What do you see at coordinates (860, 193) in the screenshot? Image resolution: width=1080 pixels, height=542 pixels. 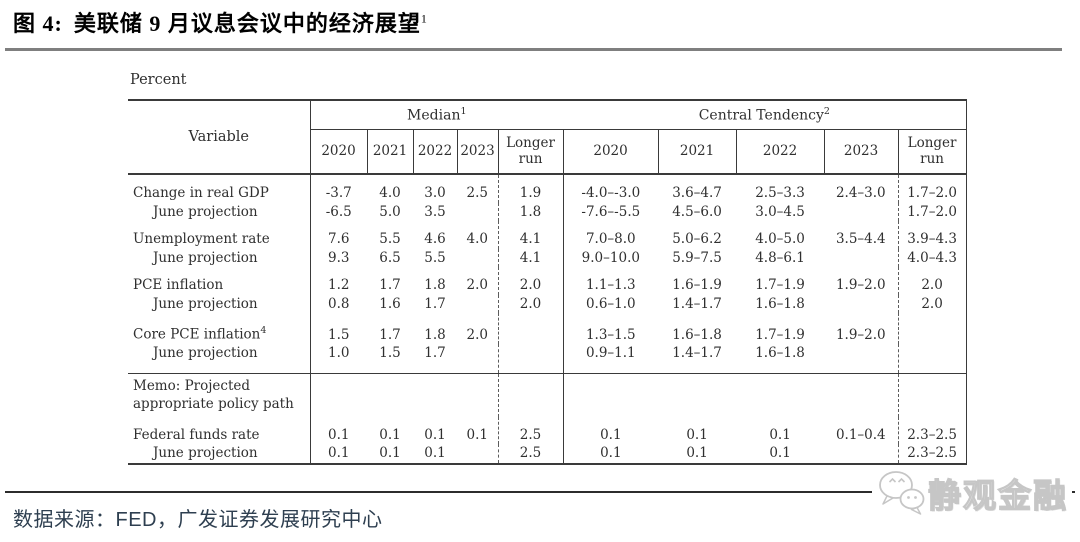 I see `value-cell: 2.4–3.0` at bounding box center [860, 193].